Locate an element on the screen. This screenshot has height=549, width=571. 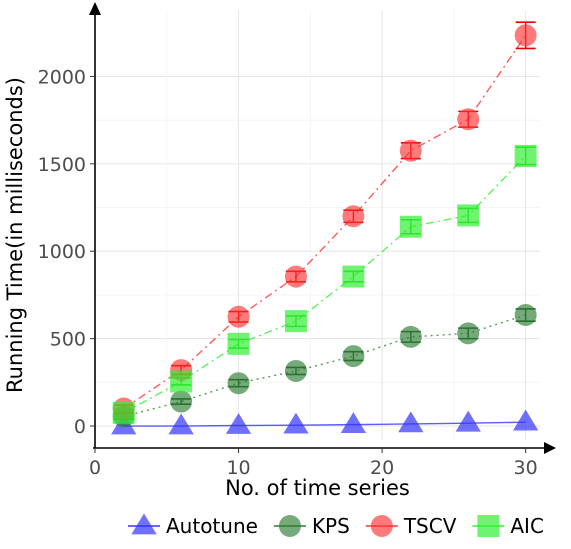
y-tick-label: 0 is located at coordinates (80, 427).